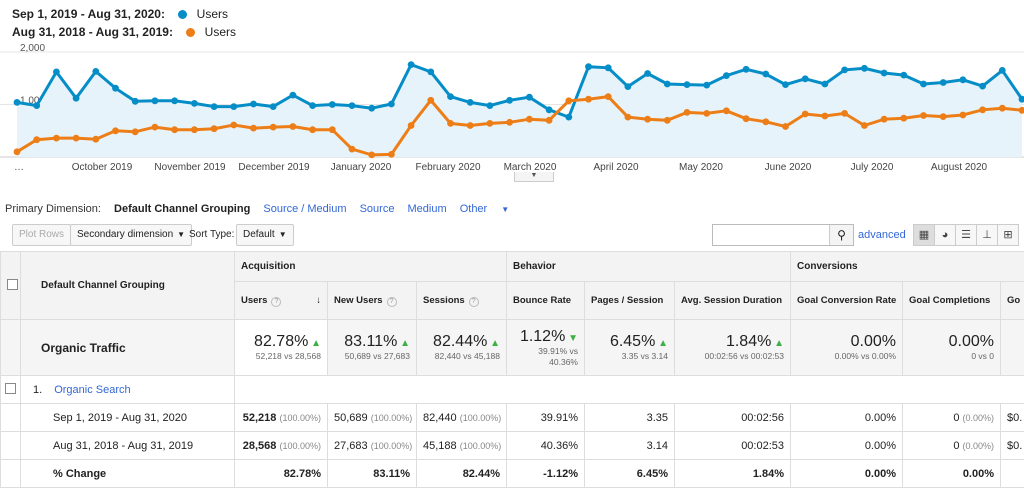 This screenshot has height=496, width=1024. What do you see at coordinates (534, 177) in the screenshot?
I see `chart-collapse-handle: ▼` at bounding box center [534, 177].